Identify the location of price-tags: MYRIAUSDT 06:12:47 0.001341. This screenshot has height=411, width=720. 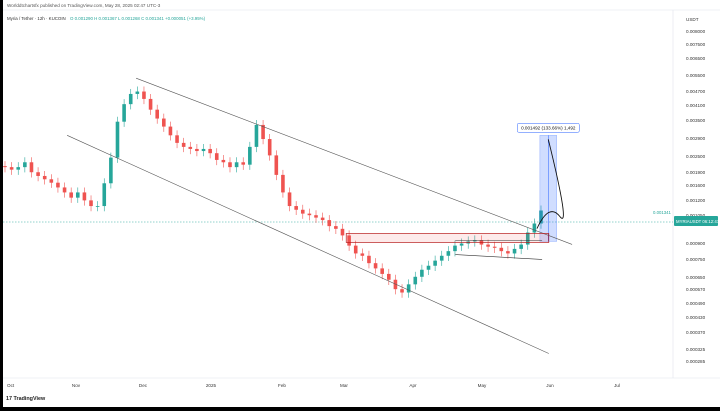
(686, 218).